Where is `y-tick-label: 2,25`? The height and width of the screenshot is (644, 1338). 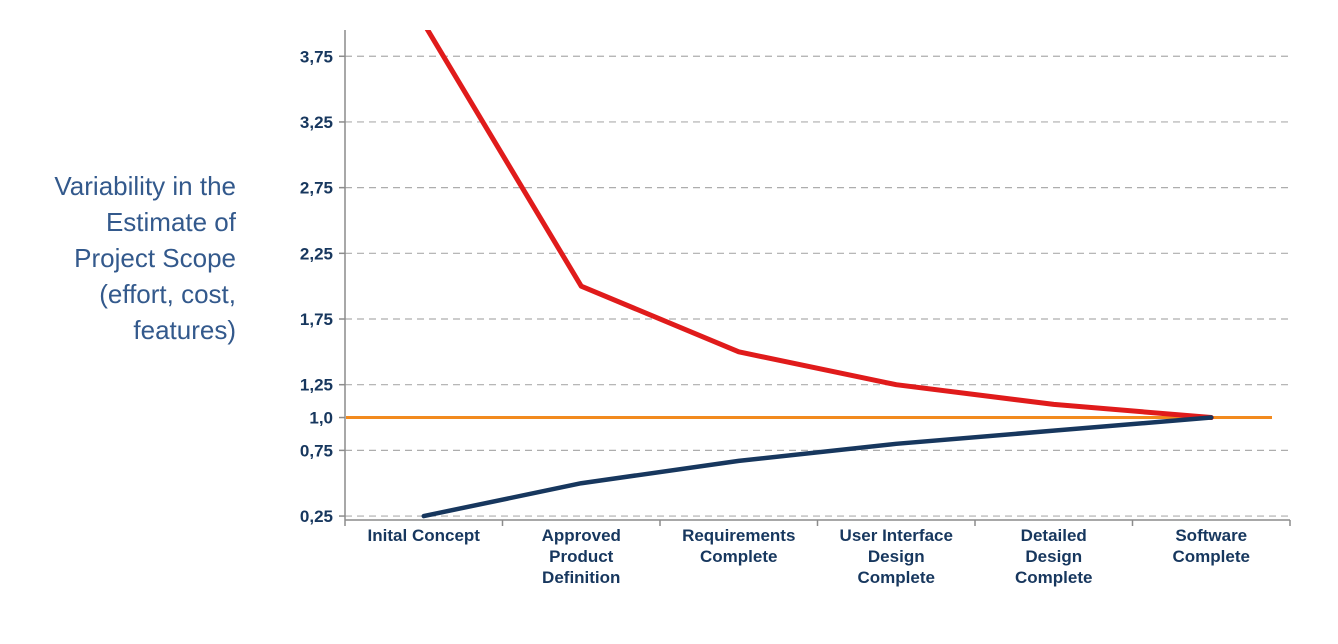
y-tick-label: 2,25 is located at coordinates (316, 253).